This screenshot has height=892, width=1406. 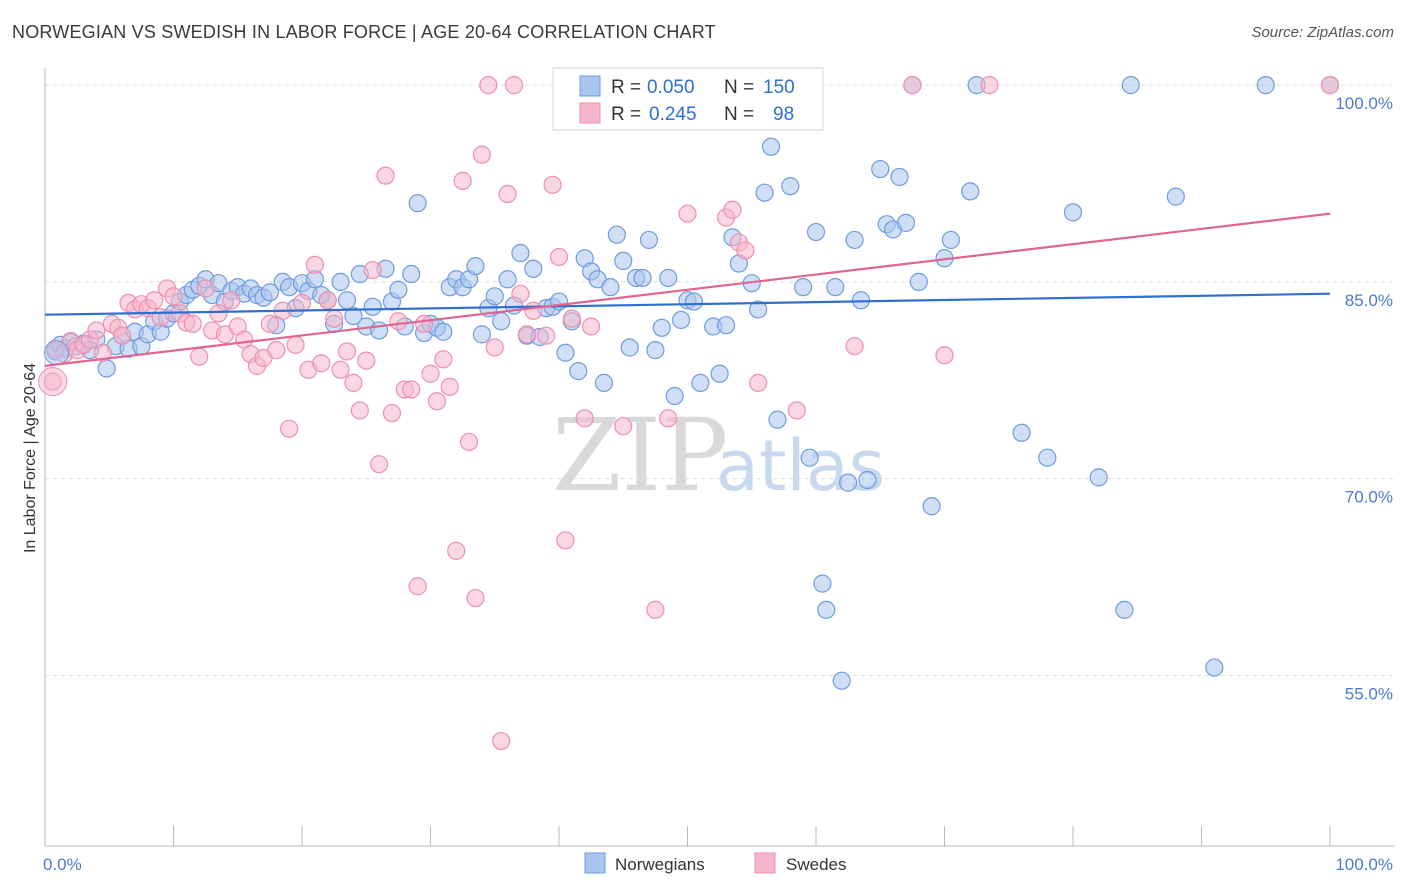 I want to click on chart-source: Source: ZipAtlas.com, so click(x=1322, y=32).